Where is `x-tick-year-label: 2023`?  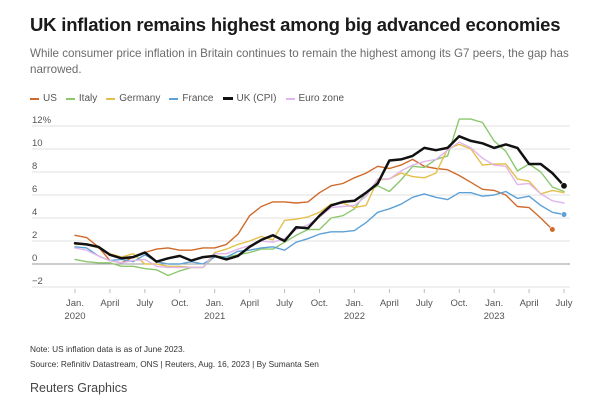
x-tick-year-label: 2023 is located at coordinates (494, 316).